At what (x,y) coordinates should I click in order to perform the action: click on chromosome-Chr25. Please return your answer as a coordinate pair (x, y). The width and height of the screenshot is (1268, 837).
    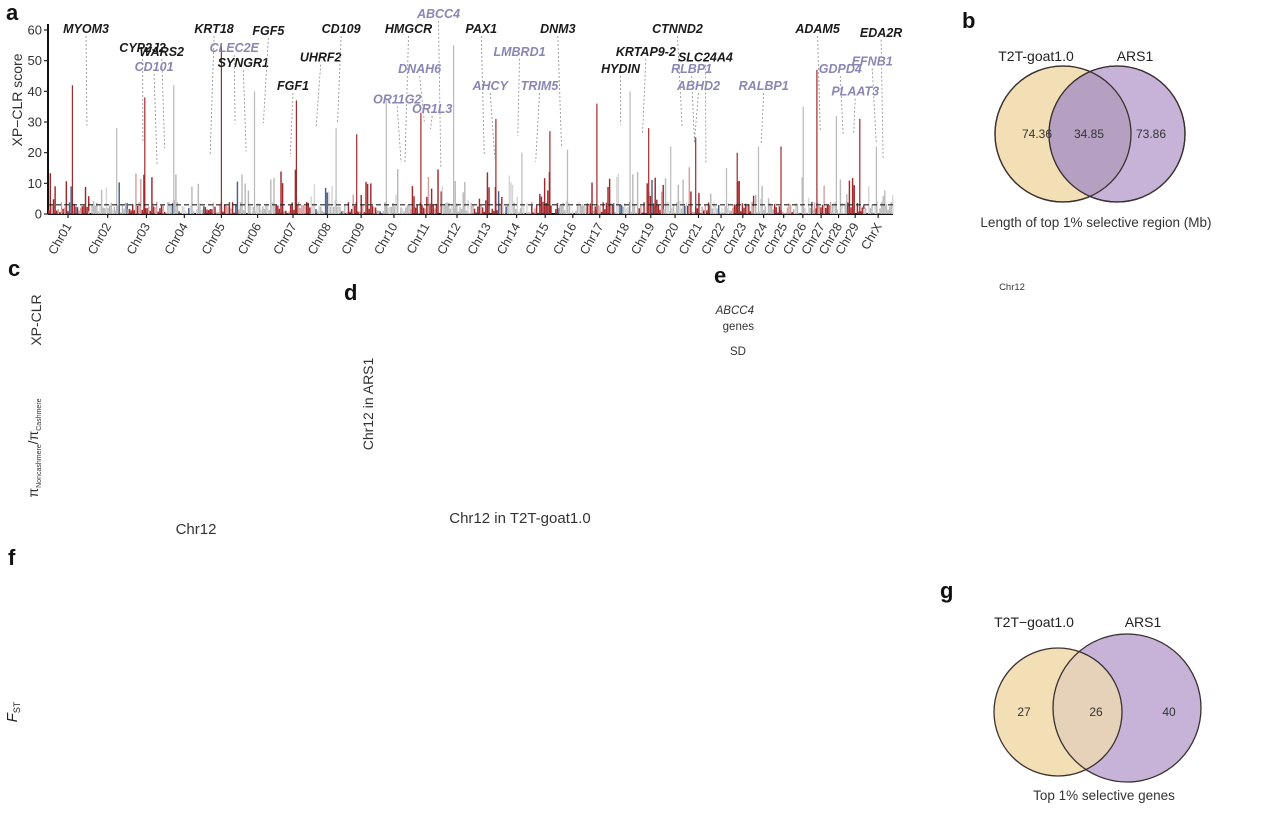
    Looking at the image, I should click on (784, 180).